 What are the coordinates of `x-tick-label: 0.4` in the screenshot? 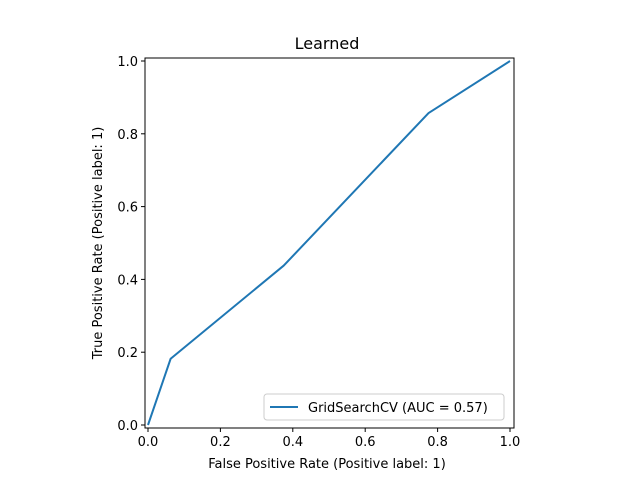 It's located at (292, 442).